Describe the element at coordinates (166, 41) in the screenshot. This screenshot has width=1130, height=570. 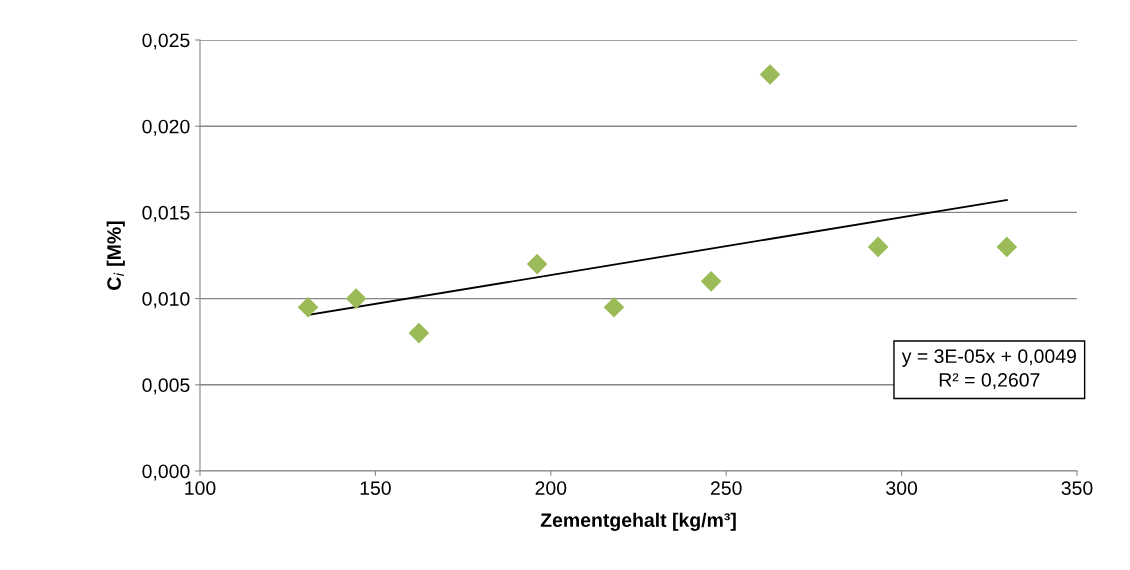
I see `y-tick-label: 0,025` at that location.